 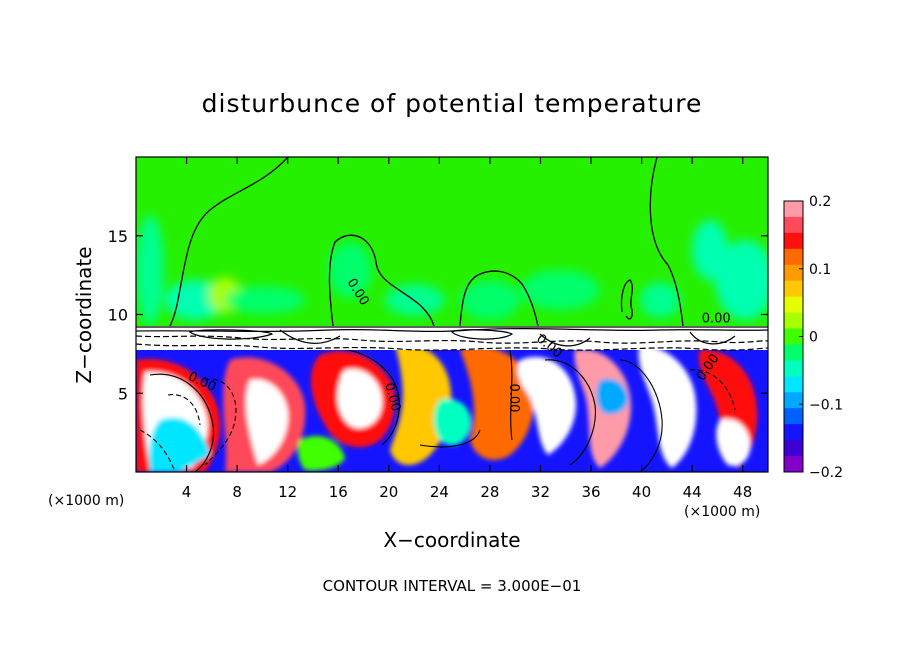 I want to click on y-tick-label: 5, so click(x=123, y=393).